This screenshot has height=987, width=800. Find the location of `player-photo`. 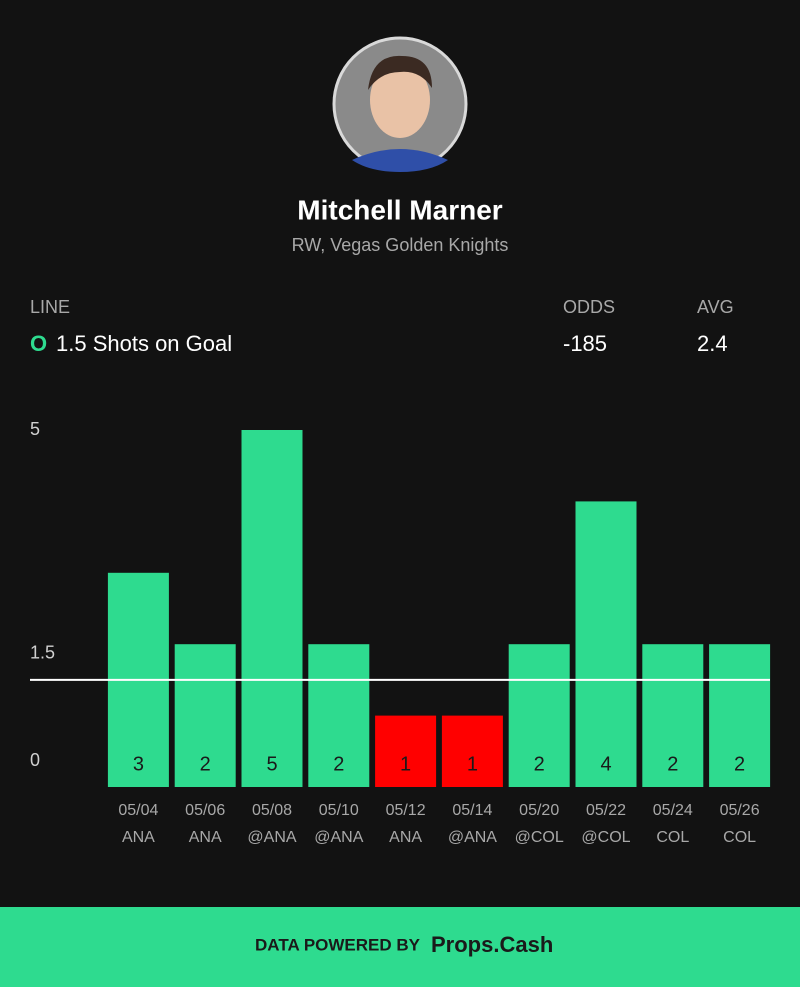

player-photo is located at coordinates (400, 104).